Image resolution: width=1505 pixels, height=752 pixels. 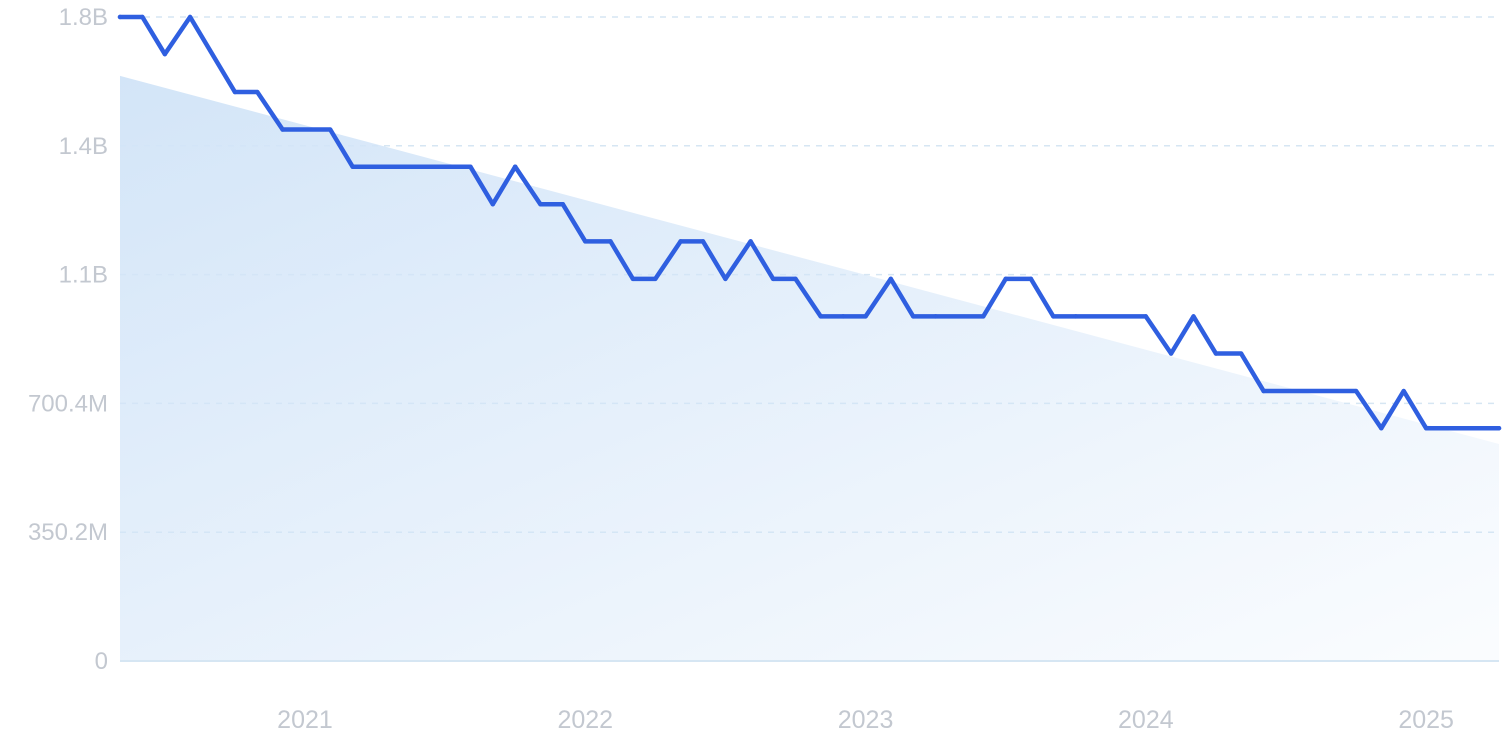 What do you see at coordinates (83, 275) in the screenshot?
I see `y-tick-label: 1.1B` at bounding box center [83, 275].